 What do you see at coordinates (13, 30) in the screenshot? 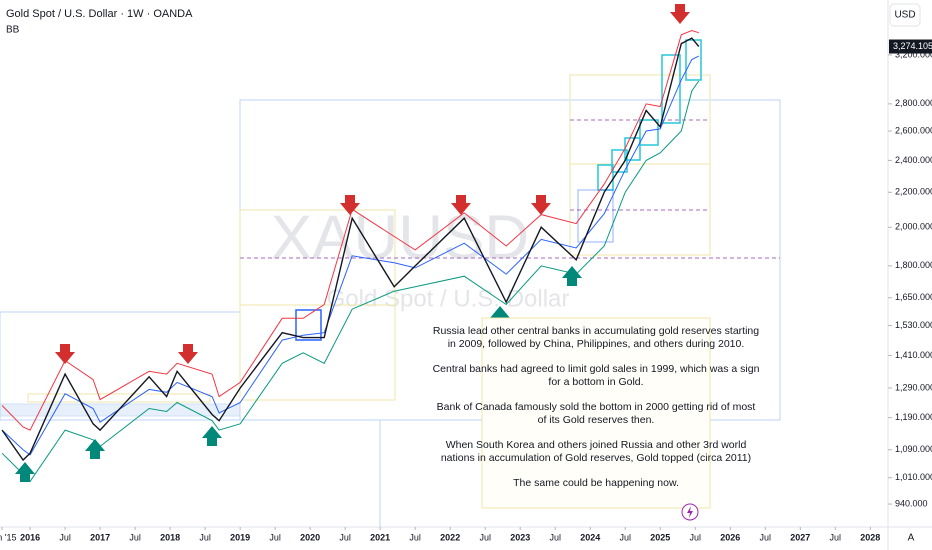
I see `indicator-label: BB` at bounding box center [13, 30].